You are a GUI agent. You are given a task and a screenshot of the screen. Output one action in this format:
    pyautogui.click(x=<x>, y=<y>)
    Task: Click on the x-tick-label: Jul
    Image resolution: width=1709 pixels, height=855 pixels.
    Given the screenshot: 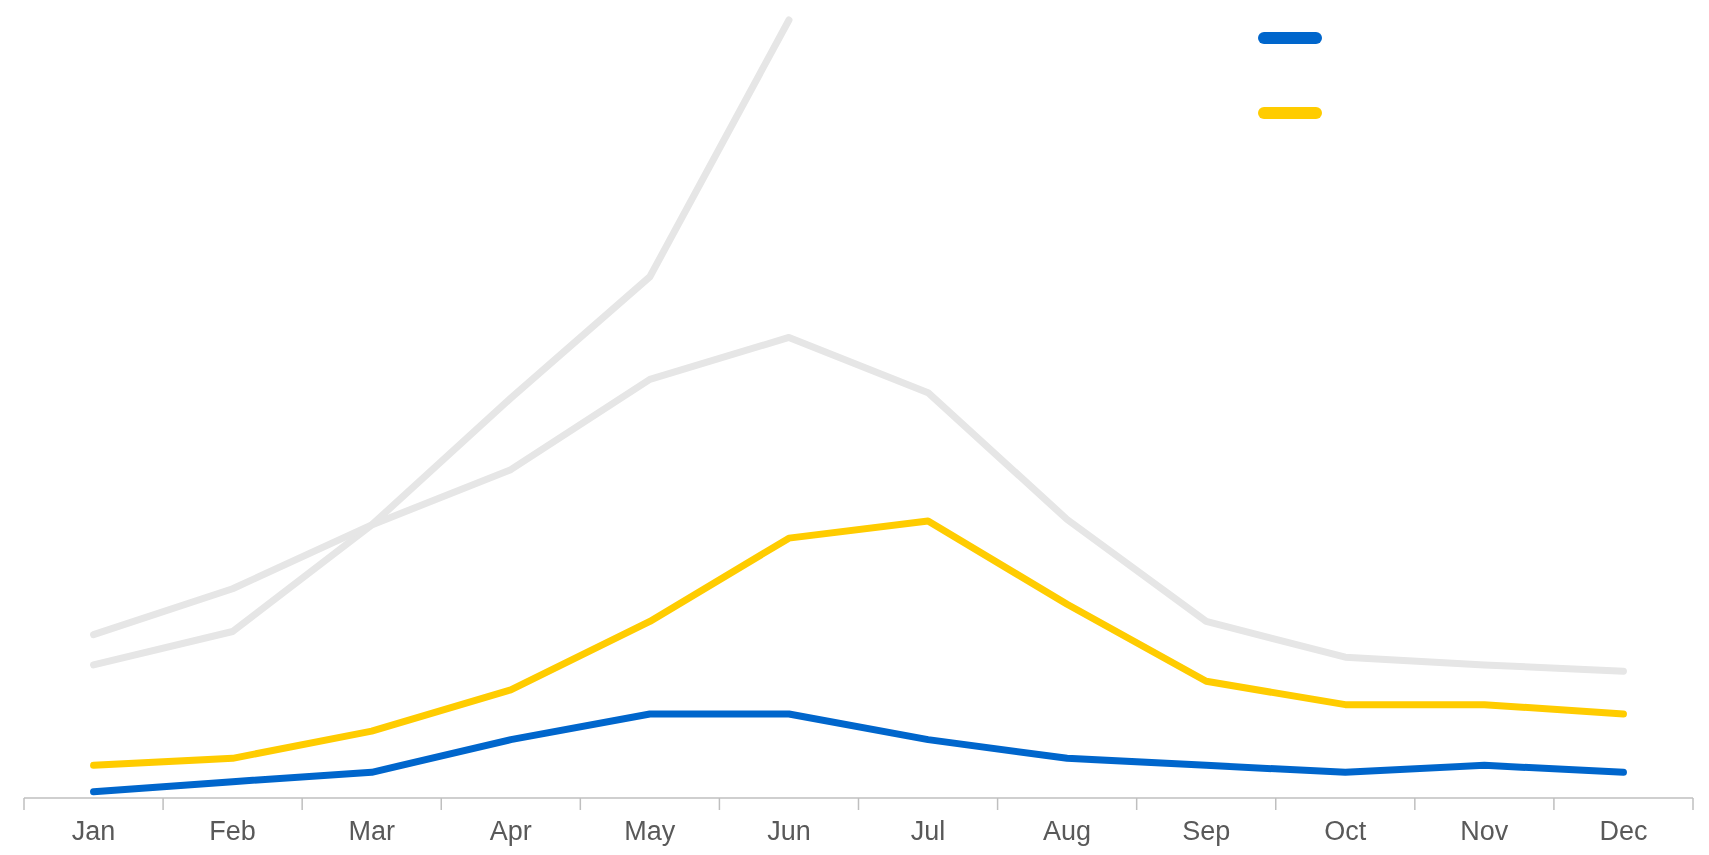 What is the action you would take?
    pyautogui.click(x=928, y=831)
    